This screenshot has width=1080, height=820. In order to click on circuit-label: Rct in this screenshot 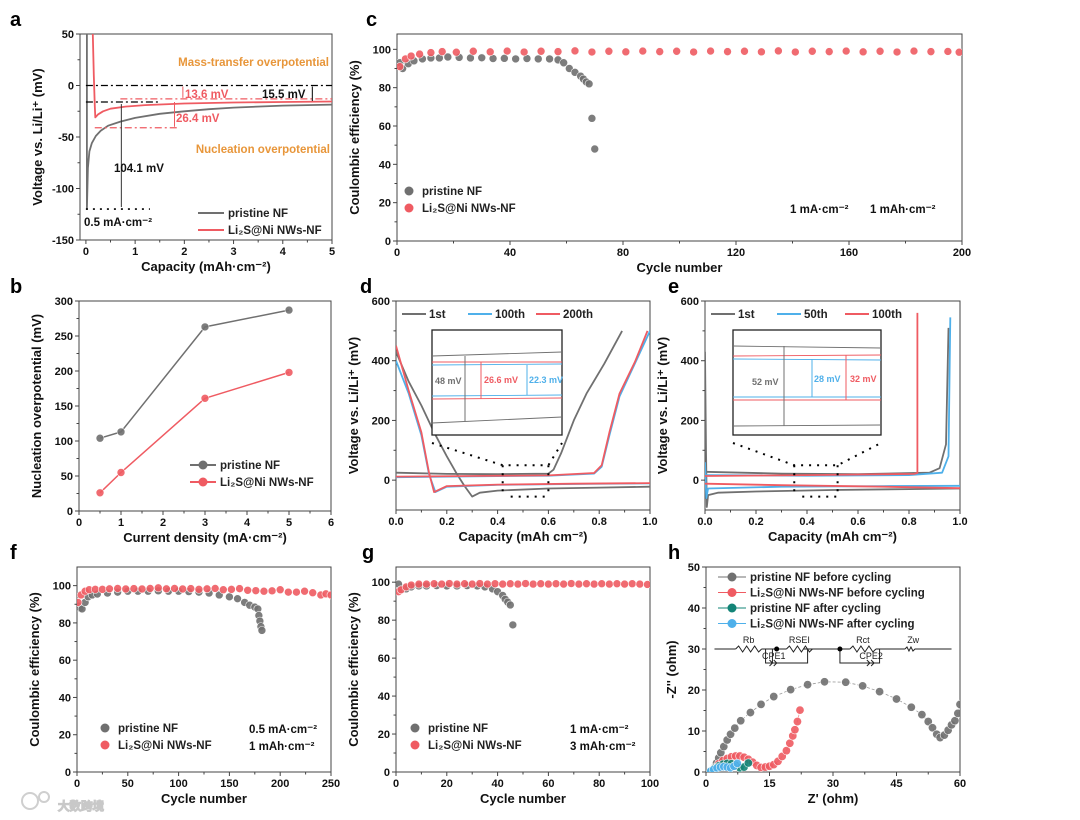, I will do `click(863, 640)`.